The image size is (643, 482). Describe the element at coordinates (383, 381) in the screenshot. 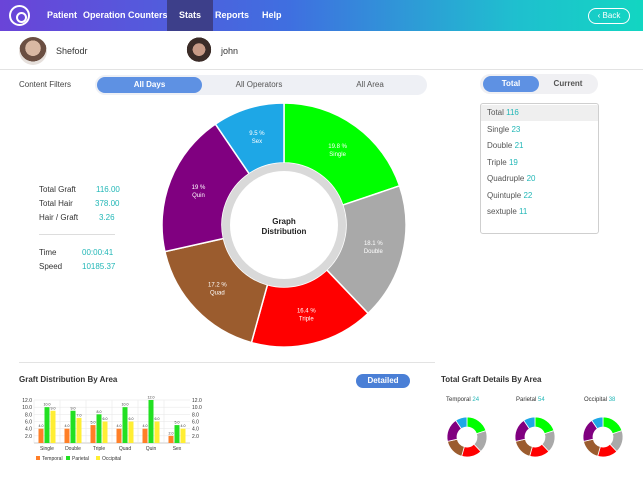

I see `detailed-button: Detailed` at that location.